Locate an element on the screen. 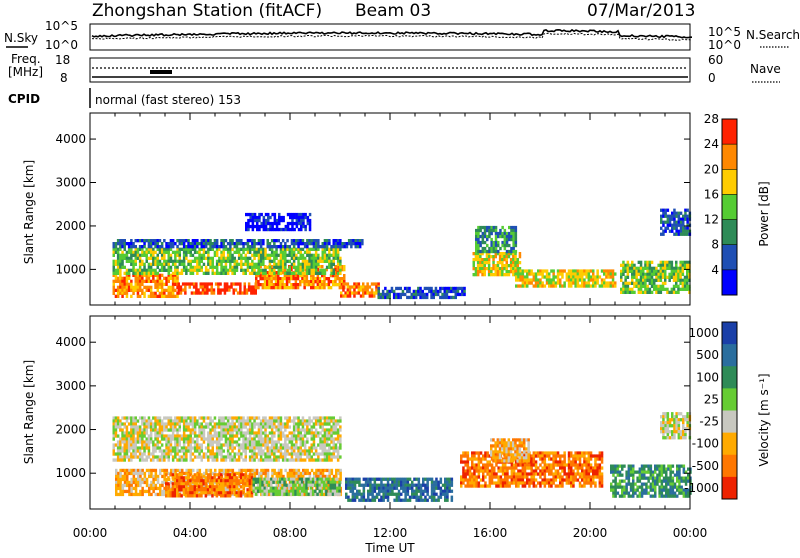 The image size is (800, 558). velocity-colorbar-tick-label: -1000 is located at coordinates (701, 488).